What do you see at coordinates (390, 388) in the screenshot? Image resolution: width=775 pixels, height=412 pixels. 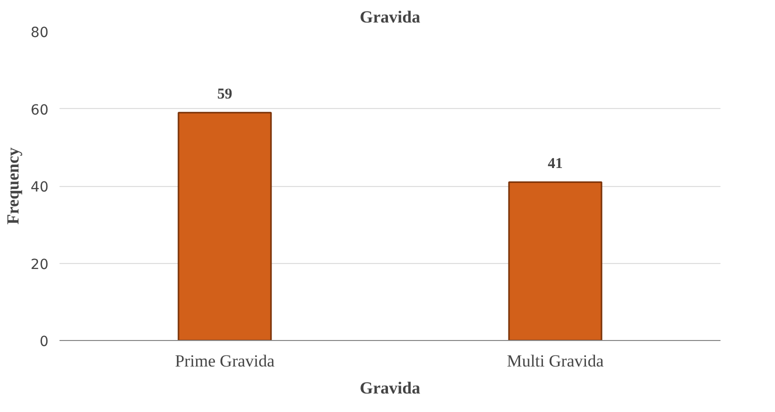 I see `x-axis-title: Gravida` at bounding box center [390, 388].